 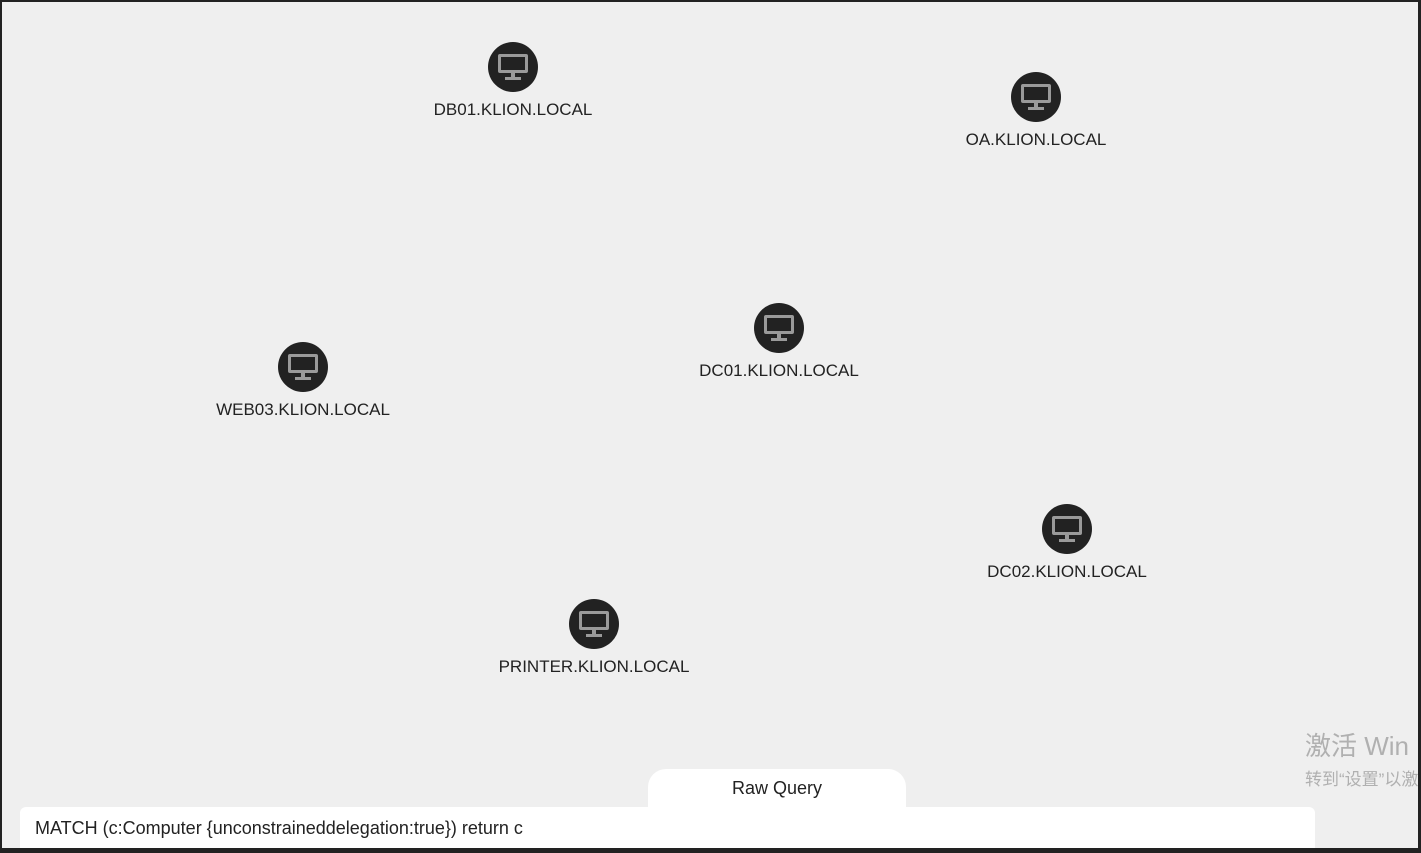 What do you see at coordinates (779, 370) in the screenshot?
I see `node-label: DC01.KLION.LOCAL` at bounding box center [779, 370].